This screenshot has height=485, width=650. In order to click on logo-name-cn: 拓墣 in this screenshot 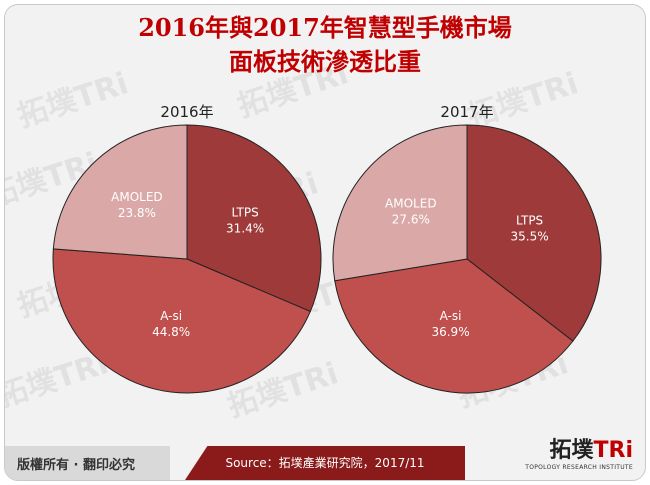, I will do `click(571, 450)`.